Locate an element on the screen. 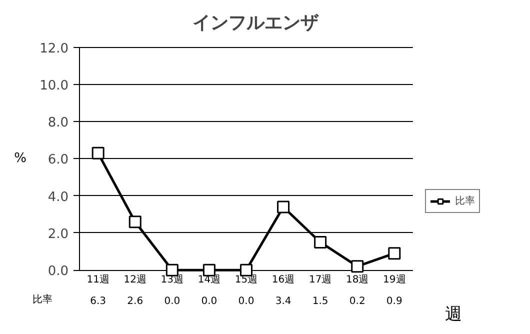 The width and height of the screenshot is (530, 334). chart-title: インフルエンザ is located at coordinates (256, 23).